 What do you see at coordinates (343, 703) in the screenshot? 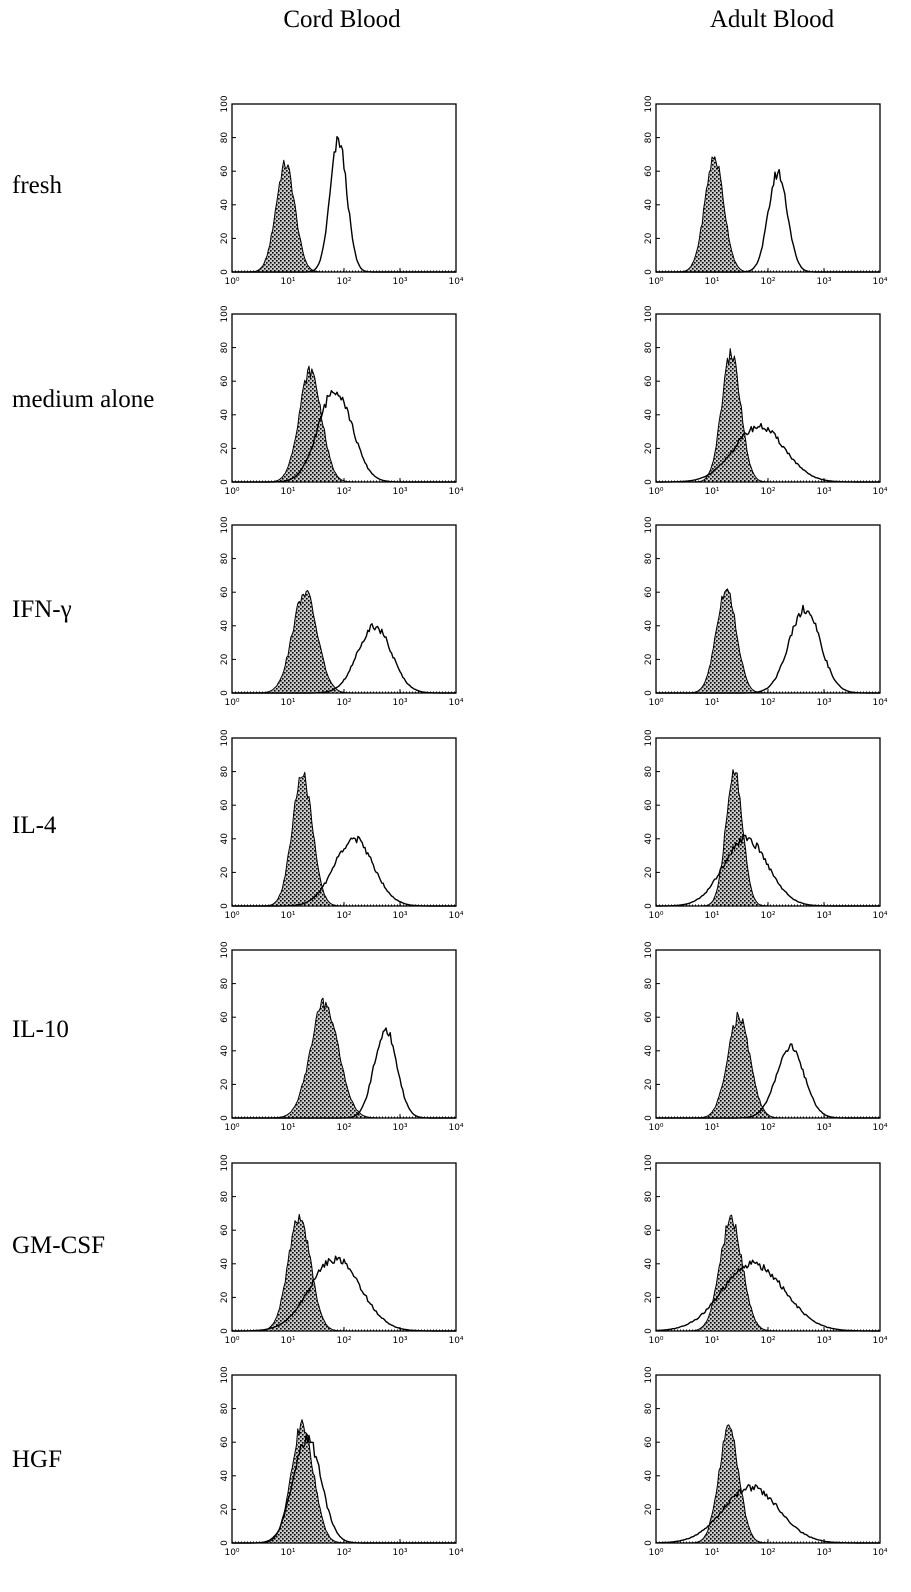
I see `panel-ifn-gamma-cord-xtick-label-2: 10²` at bounding box center [343, 703].